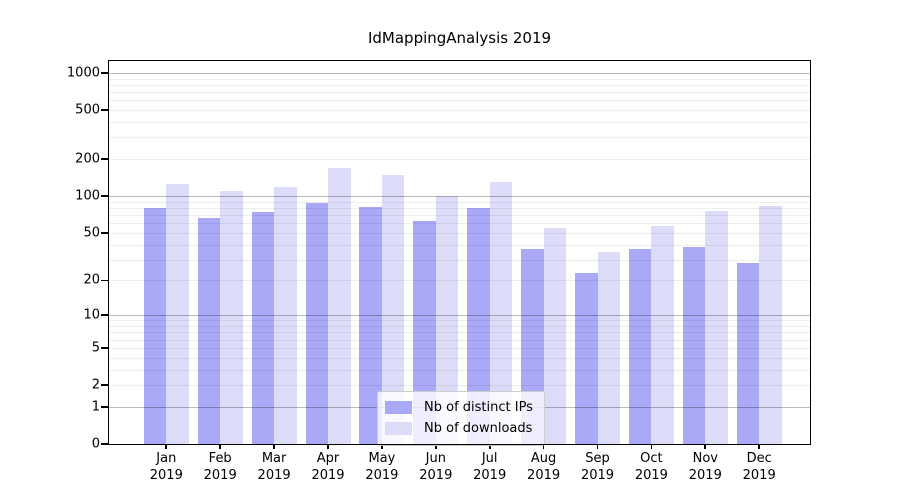 The image size is (900, 500). I want to click on legend-label-downloads: Nb of downloads, so click(478, 428).